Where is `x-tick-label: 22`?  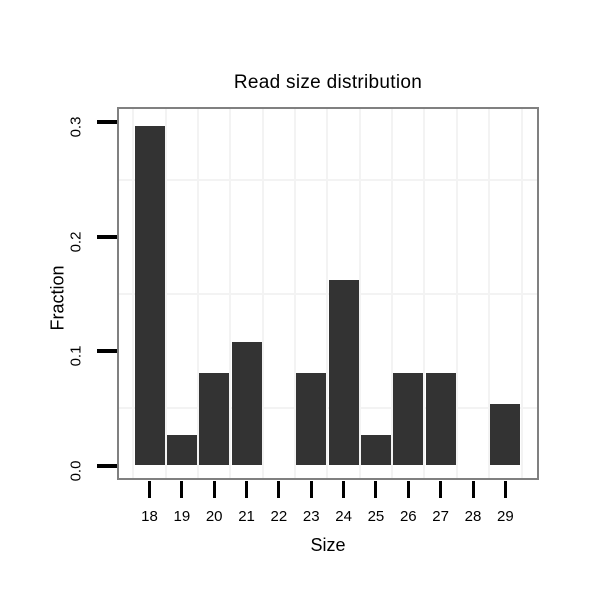
x-tick-label: 22 is located at coordinates (279, 516).